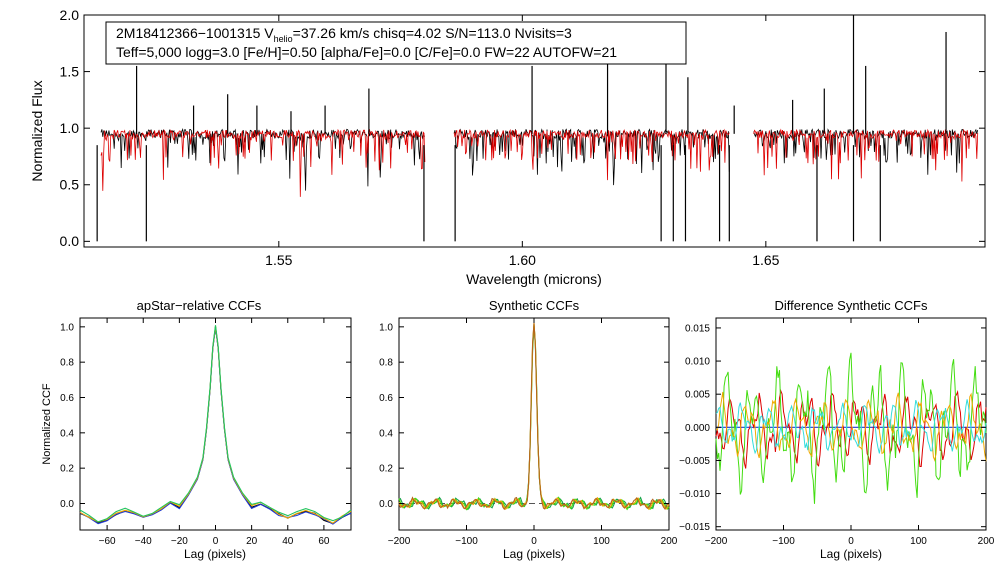 The image size is (1008, 576). I want to click on y-tick-label: 0.015, so click(697, 328).